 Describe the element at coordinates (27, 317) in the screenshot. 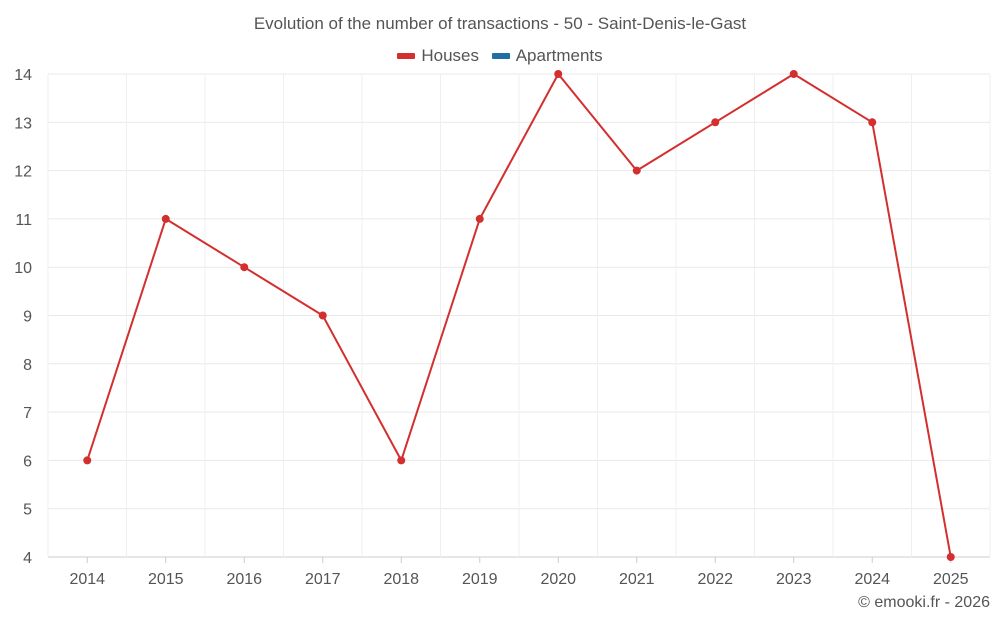

I see `y-tick-label: 9` at that location.